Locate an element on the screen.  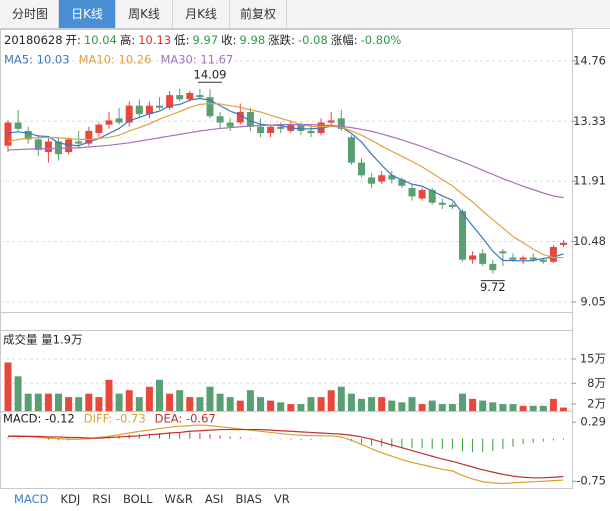
indicator-tab: KDJ is located at coordinates (70, 499).